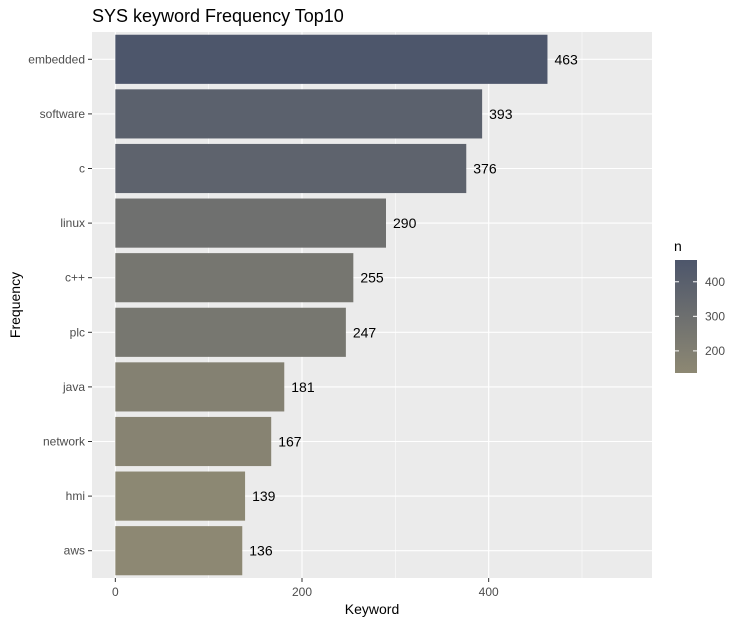 The image size is (740, 624). What do you see at coordinates (75, 278) in the screenshot?
I see `y-tick-label: c++` at bounding box center [75, 278].